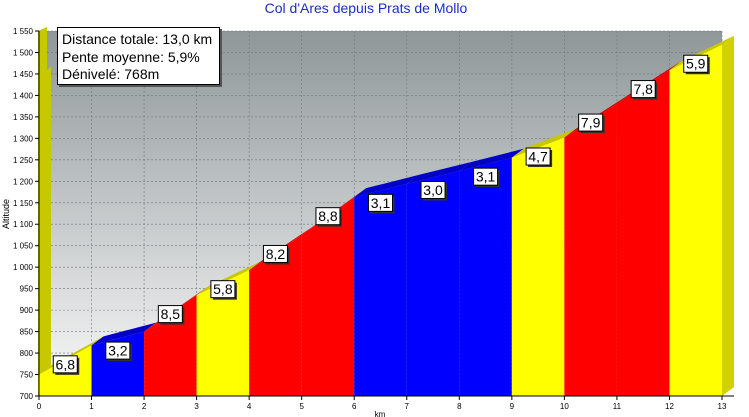  Describe the element at coordinates (354, 406) in the screenshot. I see `x-tick-label: 6` at that location.